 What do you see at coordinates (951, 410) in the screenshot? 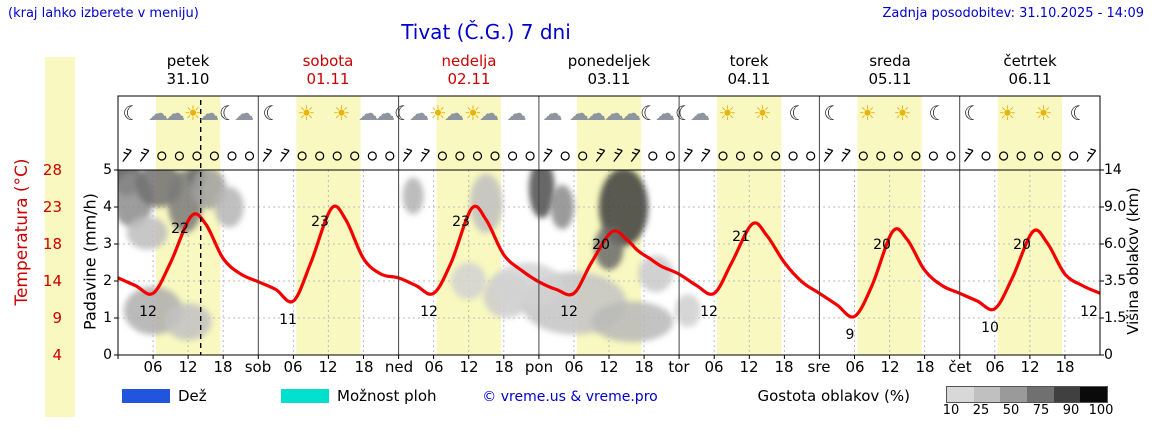
I see `cloud-scale-label: 10` at bounding box center [951, 410].